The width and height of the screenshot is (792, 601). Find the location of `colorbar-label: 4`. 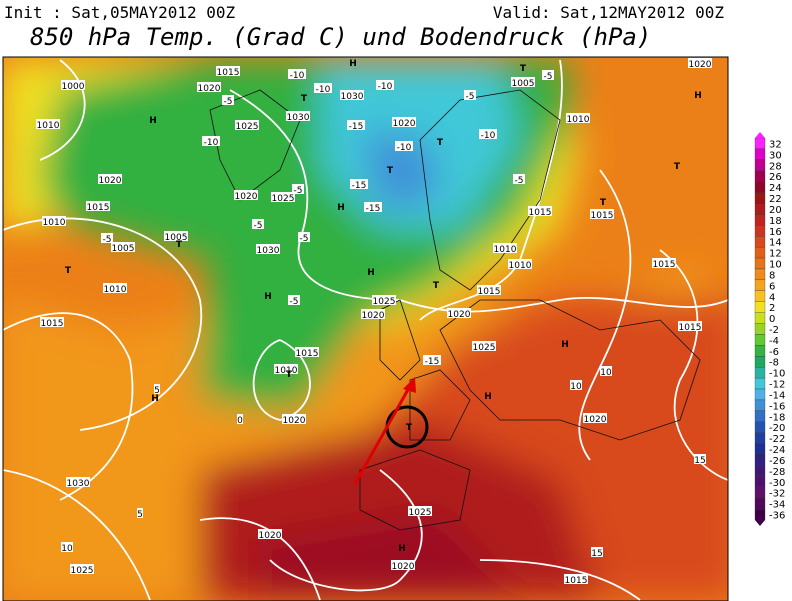

colorbar-label: 4 is located at coordinates (772, 297).